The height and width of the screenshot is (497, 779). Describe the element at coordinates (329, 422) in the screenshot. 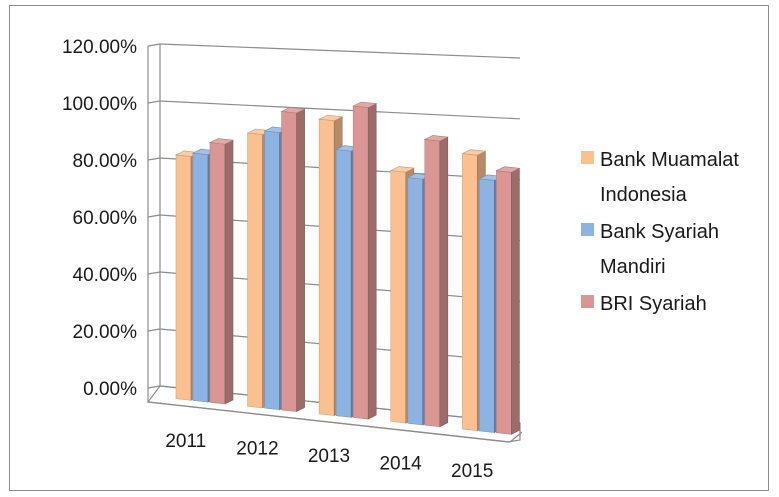

I see `x-axis` at that location.